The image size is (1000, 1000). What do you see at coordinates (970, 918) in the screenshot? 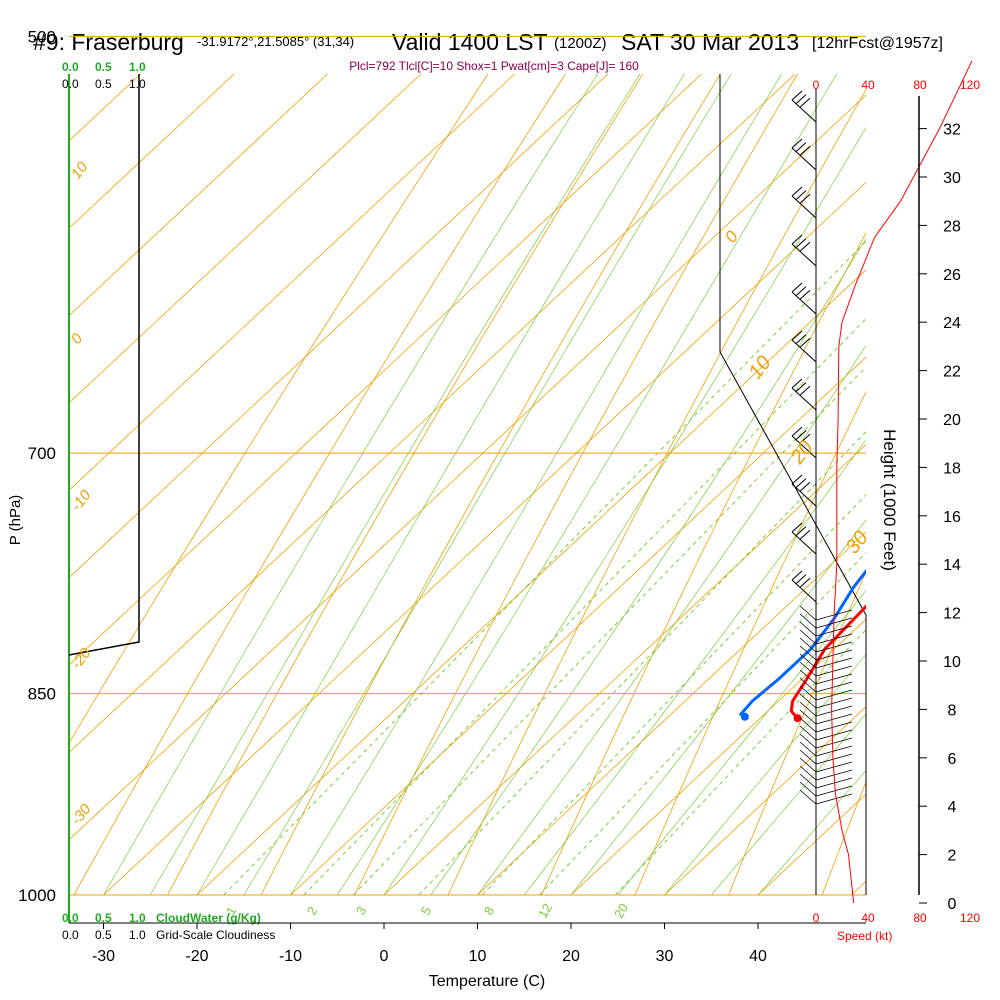
I see `speed-bottom-tick-3: 120` at bounding box center [970, 918].